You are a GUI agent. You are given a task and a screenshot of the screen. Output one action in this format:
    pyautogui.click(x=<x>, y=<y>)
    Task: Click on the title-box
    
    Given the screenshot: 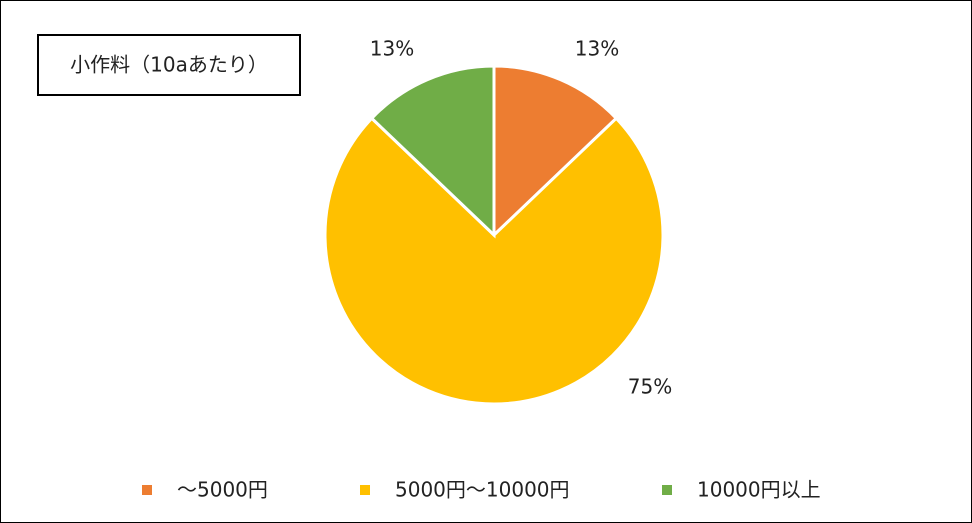 What is the action you would take?
    pyautogui.click(x=169, y=65)
    